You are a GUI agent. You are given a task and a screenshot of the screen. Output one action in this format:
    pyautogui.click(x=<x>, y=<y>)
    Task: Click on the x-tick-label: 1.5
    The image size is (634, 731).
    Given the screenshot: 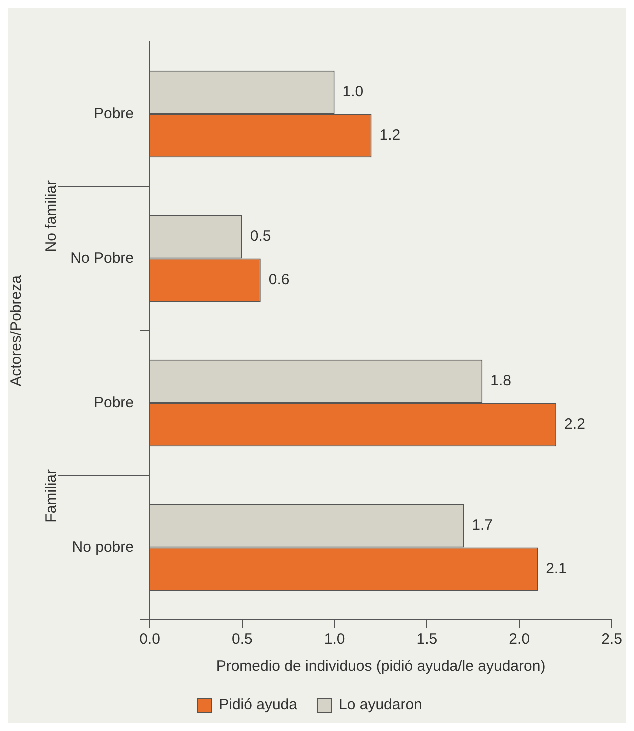 What is the action you would take?
    pyautogui.click(x=427, y=639)
    